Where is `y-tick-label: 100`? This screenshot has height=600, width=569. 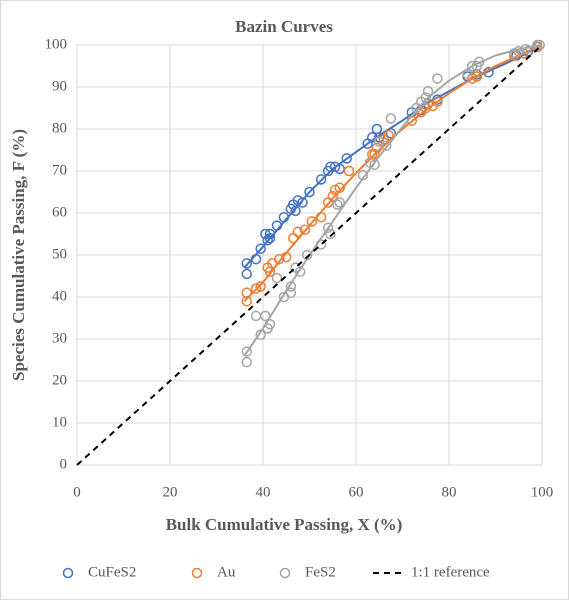 y-tick-label: 100 is located at coordinates (56, 44).